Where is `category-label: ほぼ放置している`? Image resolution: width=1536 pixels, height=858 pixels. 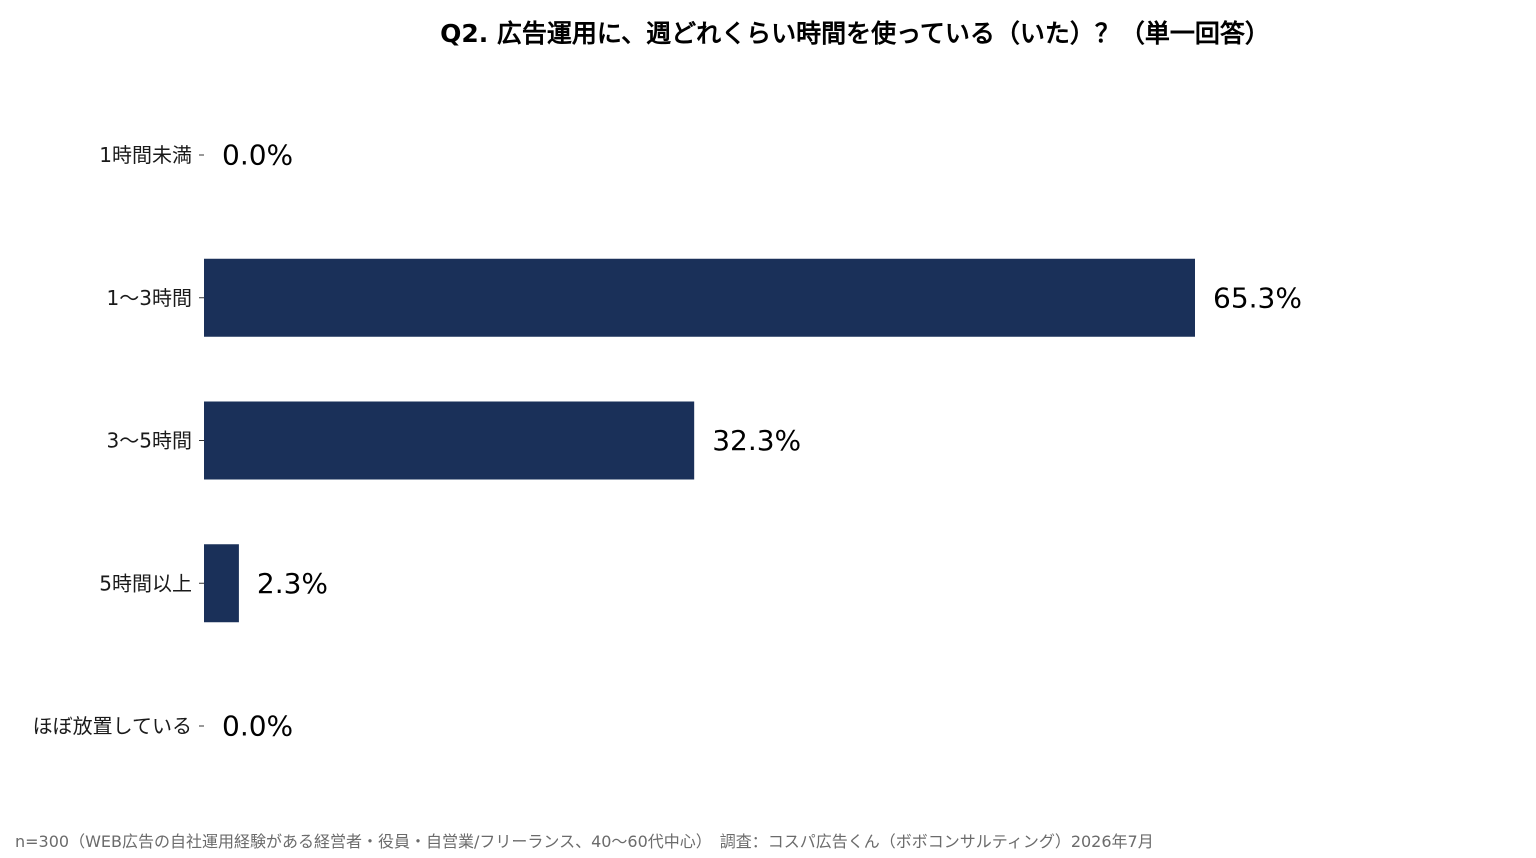
category-label: ほぼ放置している is located at coordinates (112, 726).